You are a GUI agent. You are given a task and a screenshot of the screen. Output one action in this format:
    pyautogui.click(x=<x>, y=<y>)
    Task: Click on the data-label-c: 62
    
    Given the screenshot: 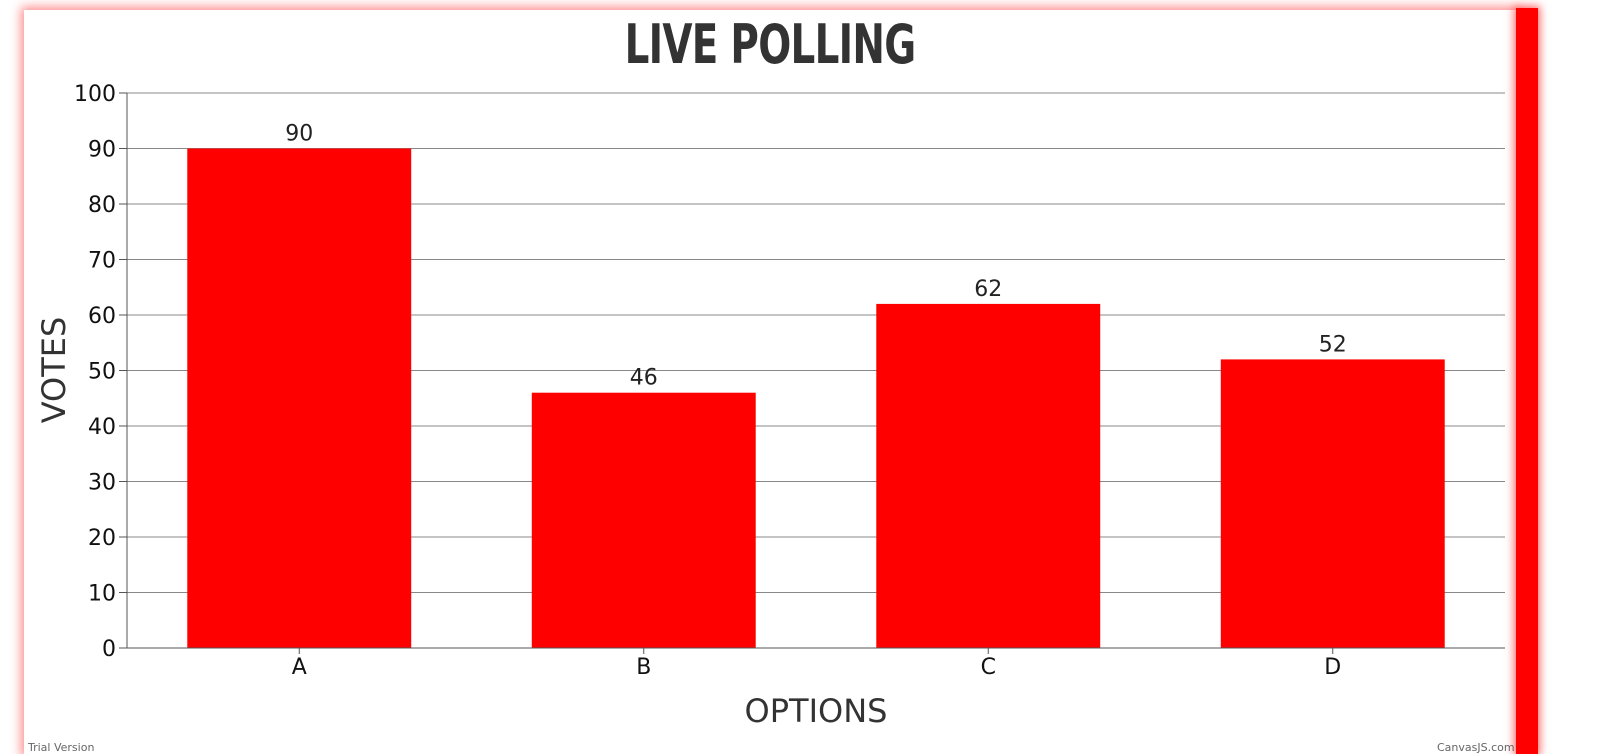 What is the action you would take?
    pyautogui.click(x=988, y=289)
    